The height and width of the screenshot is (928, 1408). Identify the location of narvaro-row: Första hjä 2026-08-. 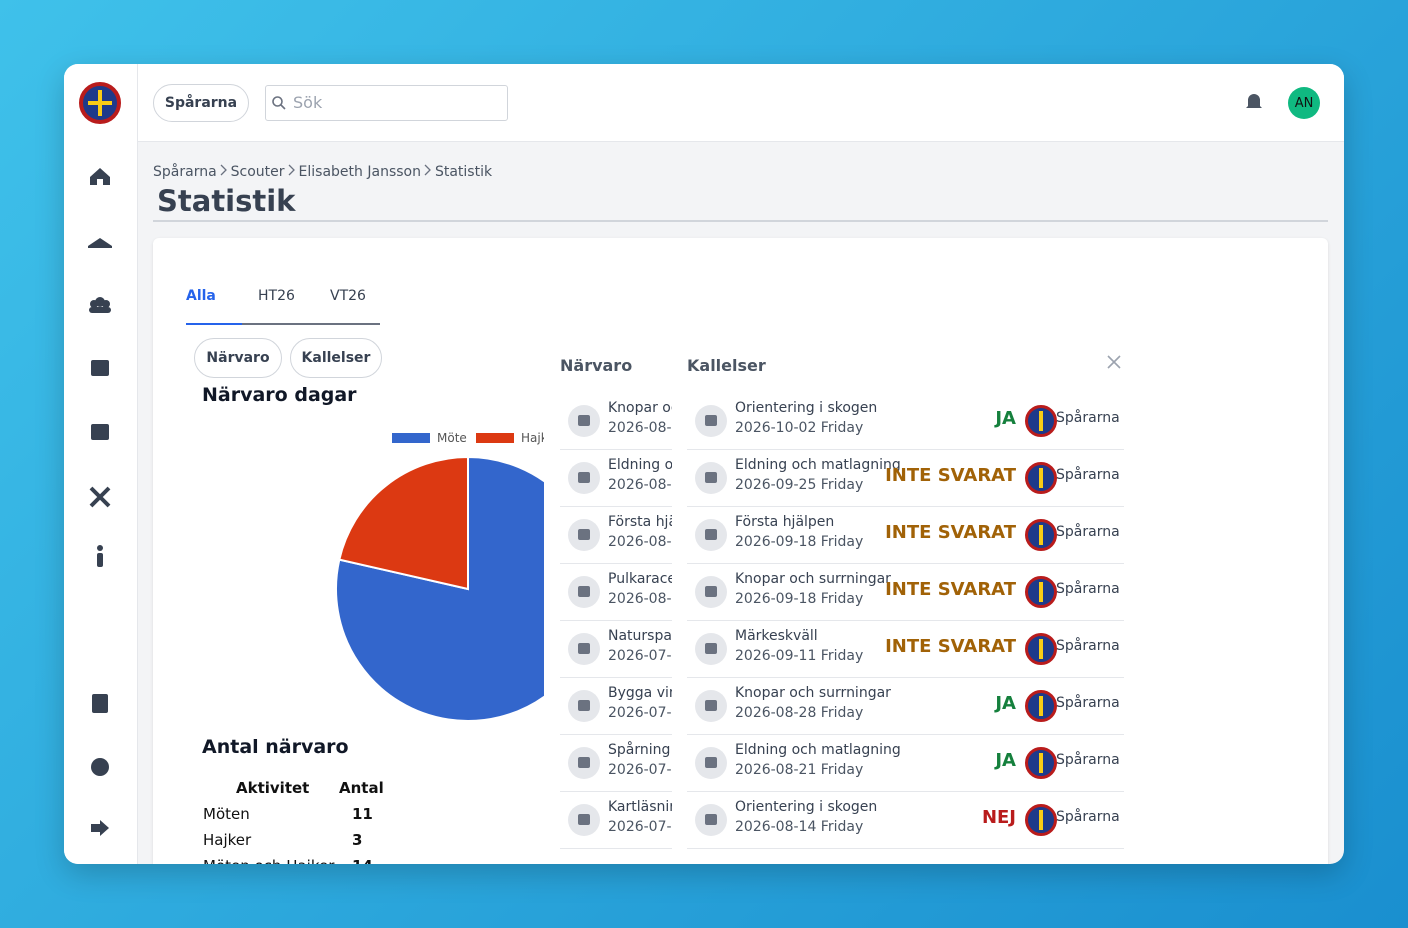
(616, 535).